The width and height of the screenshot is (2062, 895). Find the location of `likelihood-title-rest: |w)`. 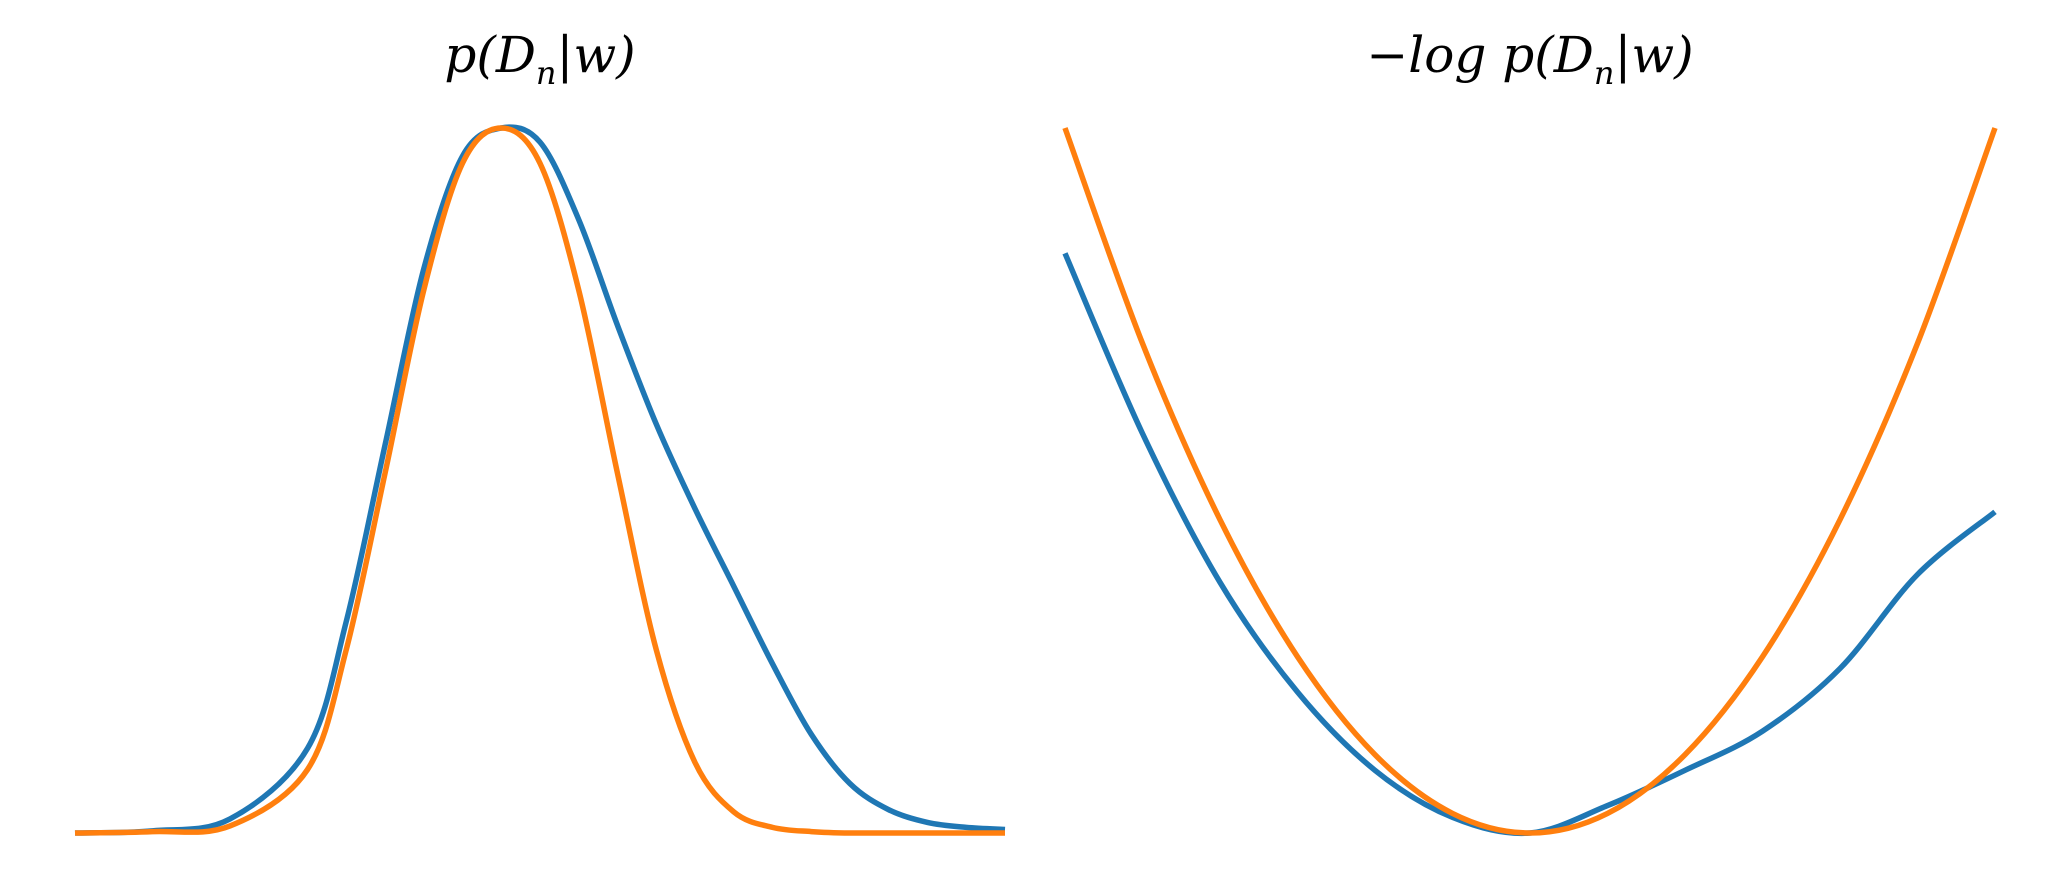

likelihood-title-rest: |w) is located at coordinates (596, 55).